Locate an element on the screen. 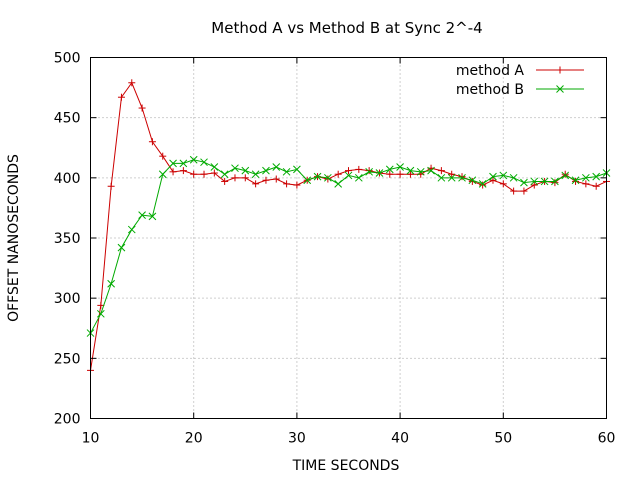  x-tick-label: 20 is located at coordinates (194, 439).